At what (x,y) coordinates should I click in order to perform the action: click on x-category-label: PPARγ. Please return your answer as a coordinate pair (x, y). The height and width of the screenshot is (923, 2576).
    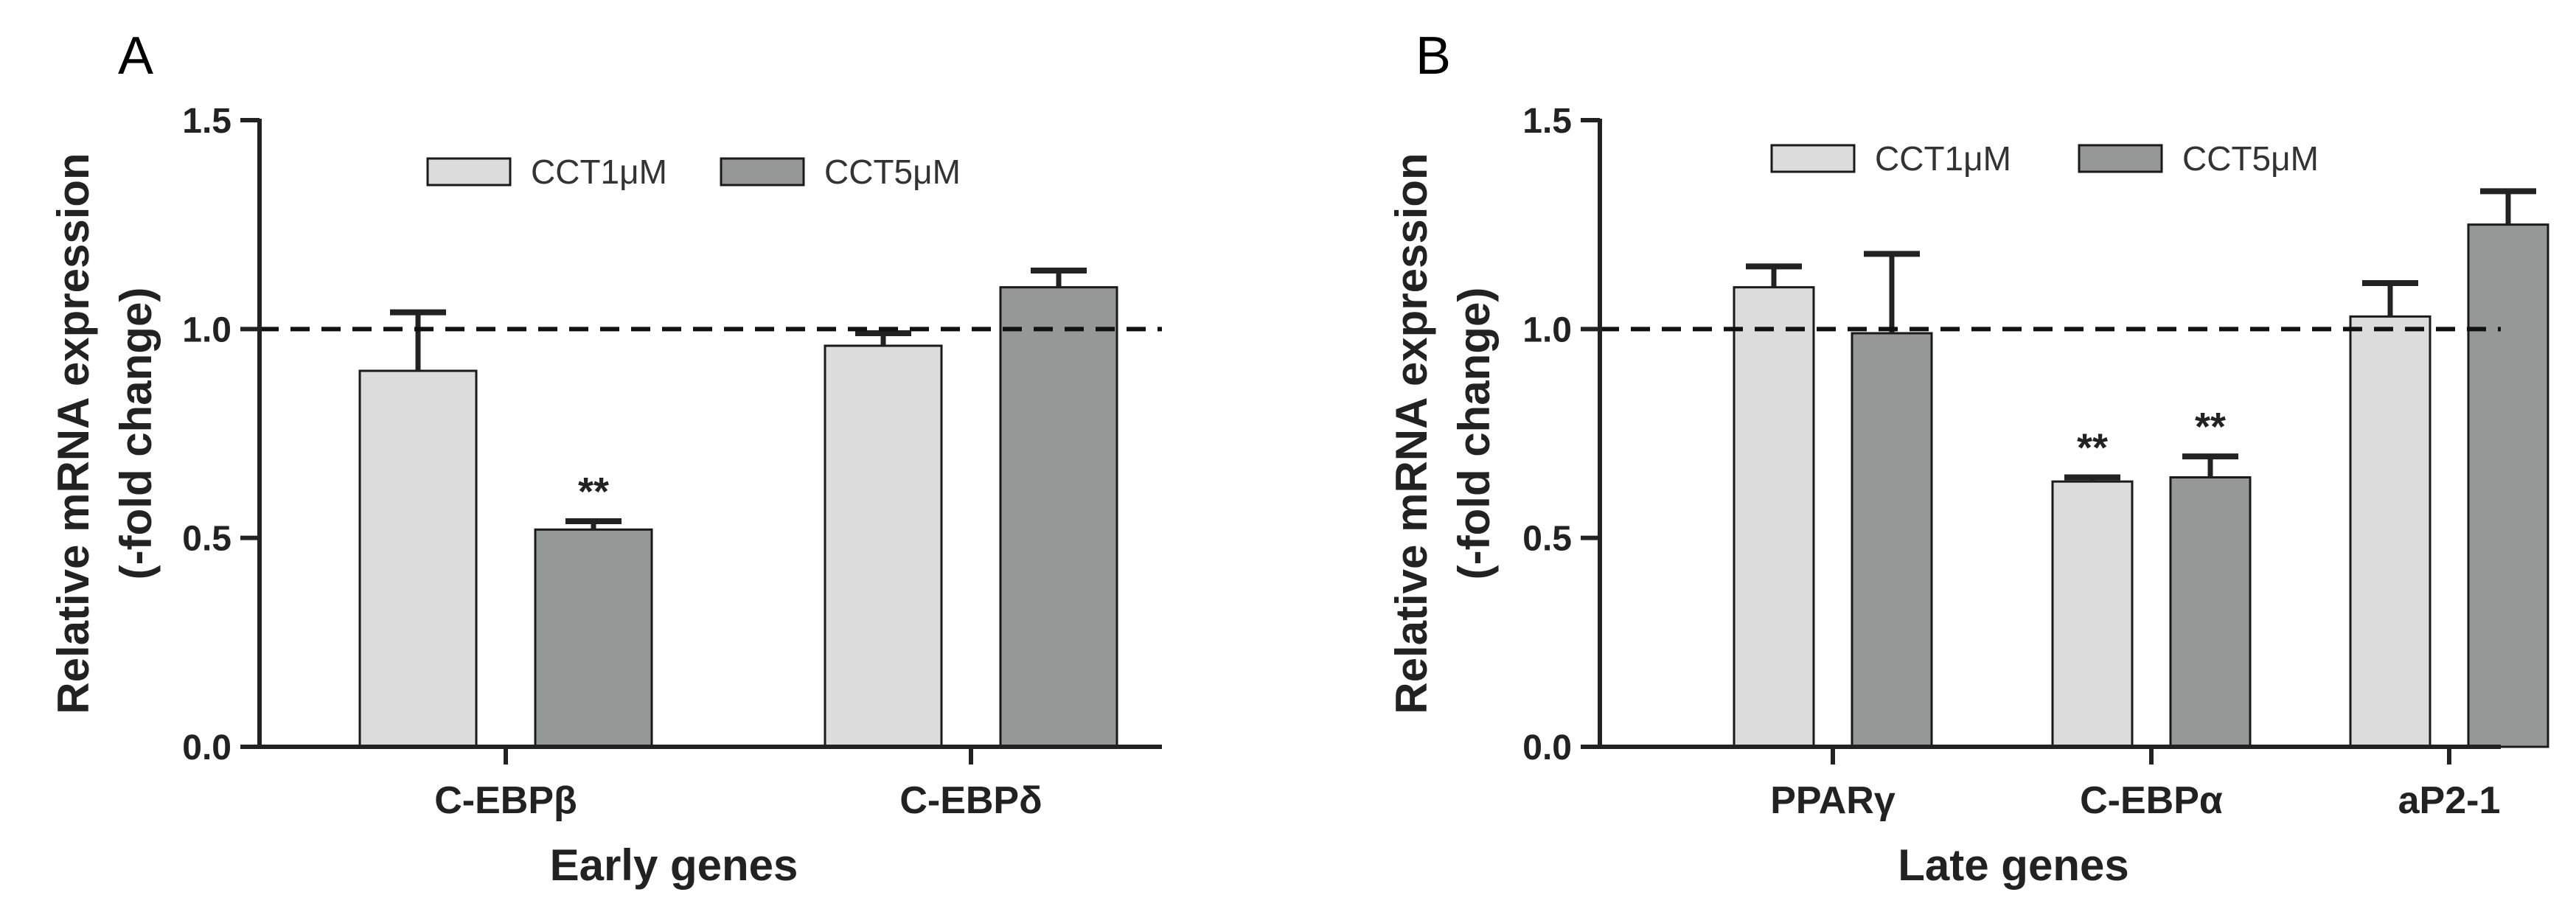
    Looking at the image, I should click on (1833, 800).